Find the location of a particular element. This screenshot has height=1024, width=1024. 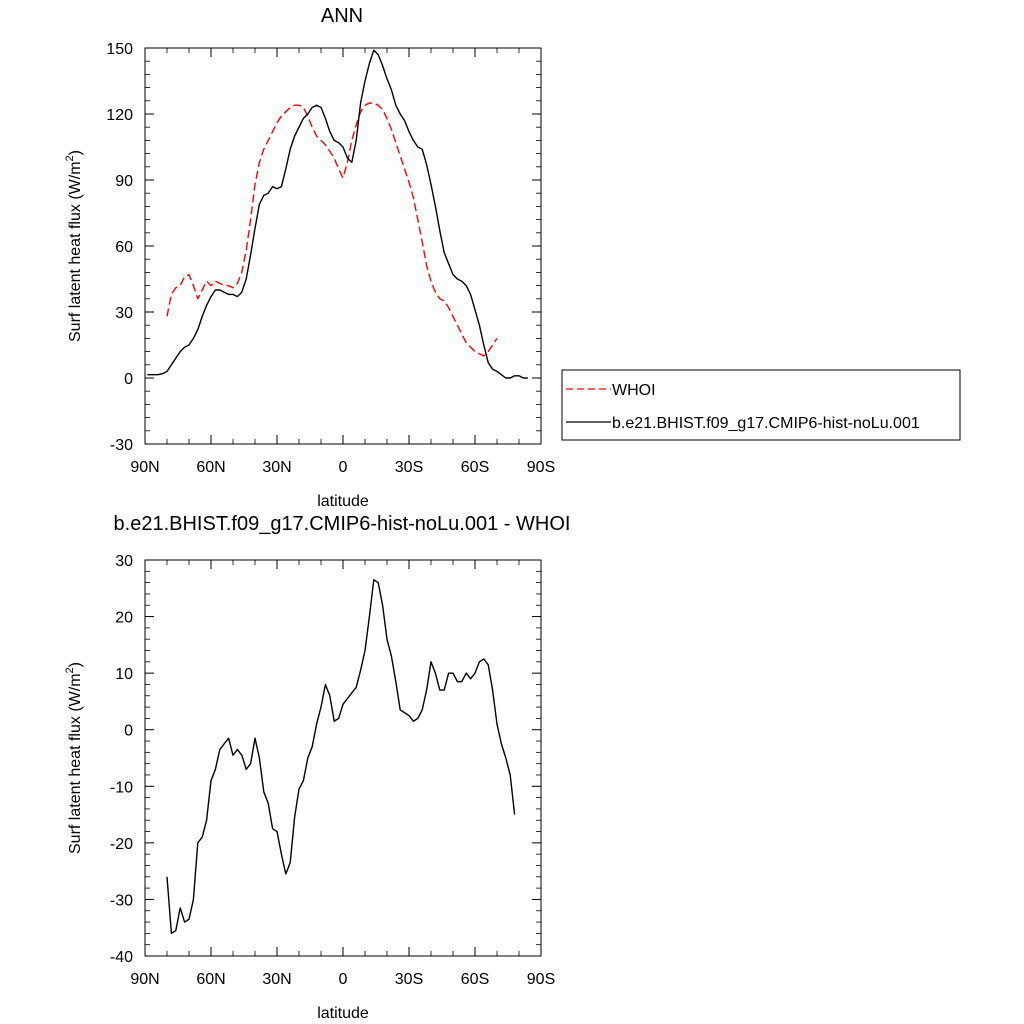

bottom-x-tick-label: 60N is located at coordinates (210, 979).